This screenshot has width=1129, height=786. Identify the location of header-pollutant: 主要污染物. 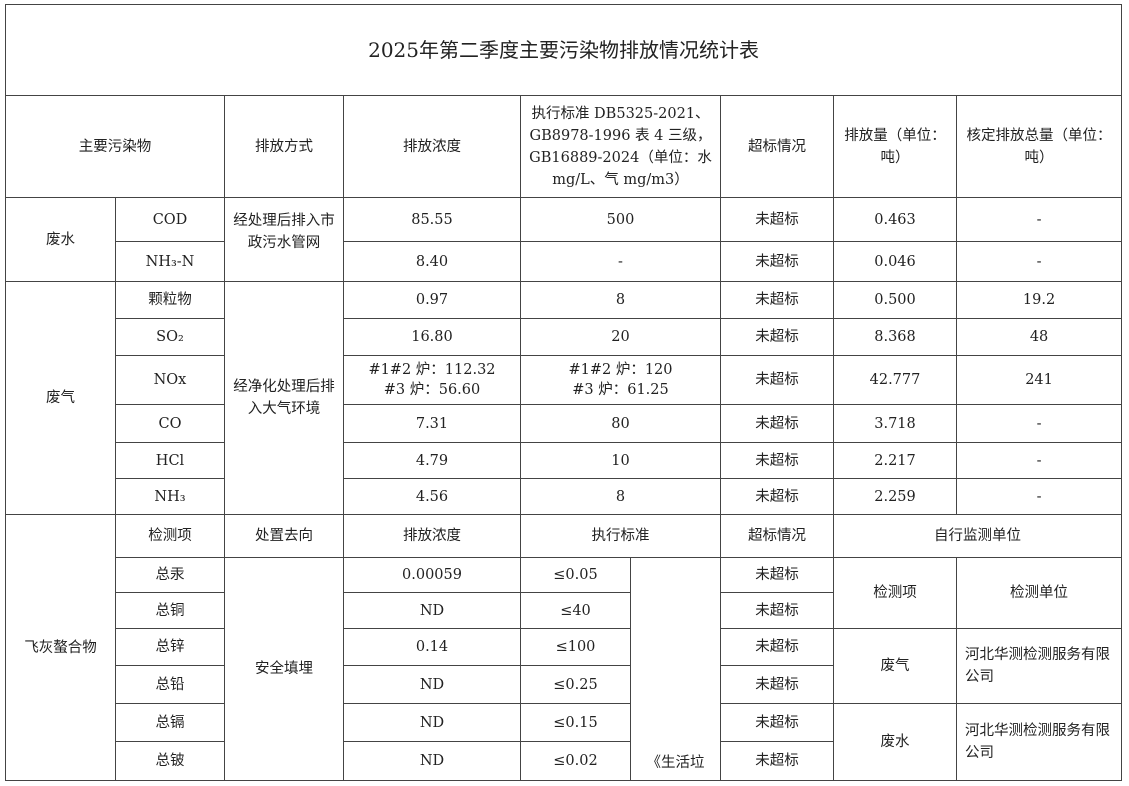
(115, 146).